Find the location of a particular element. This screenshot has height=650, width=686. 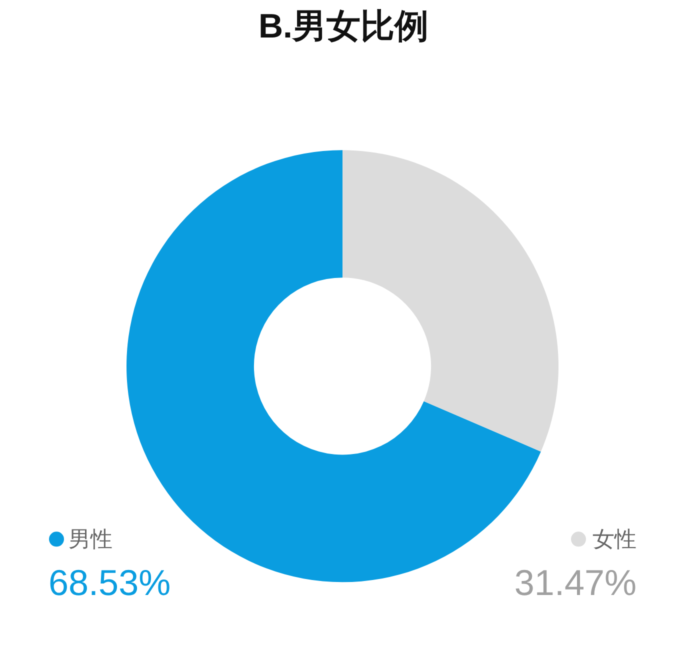

legend-label: 女性 is located at coordinates (614, 539).